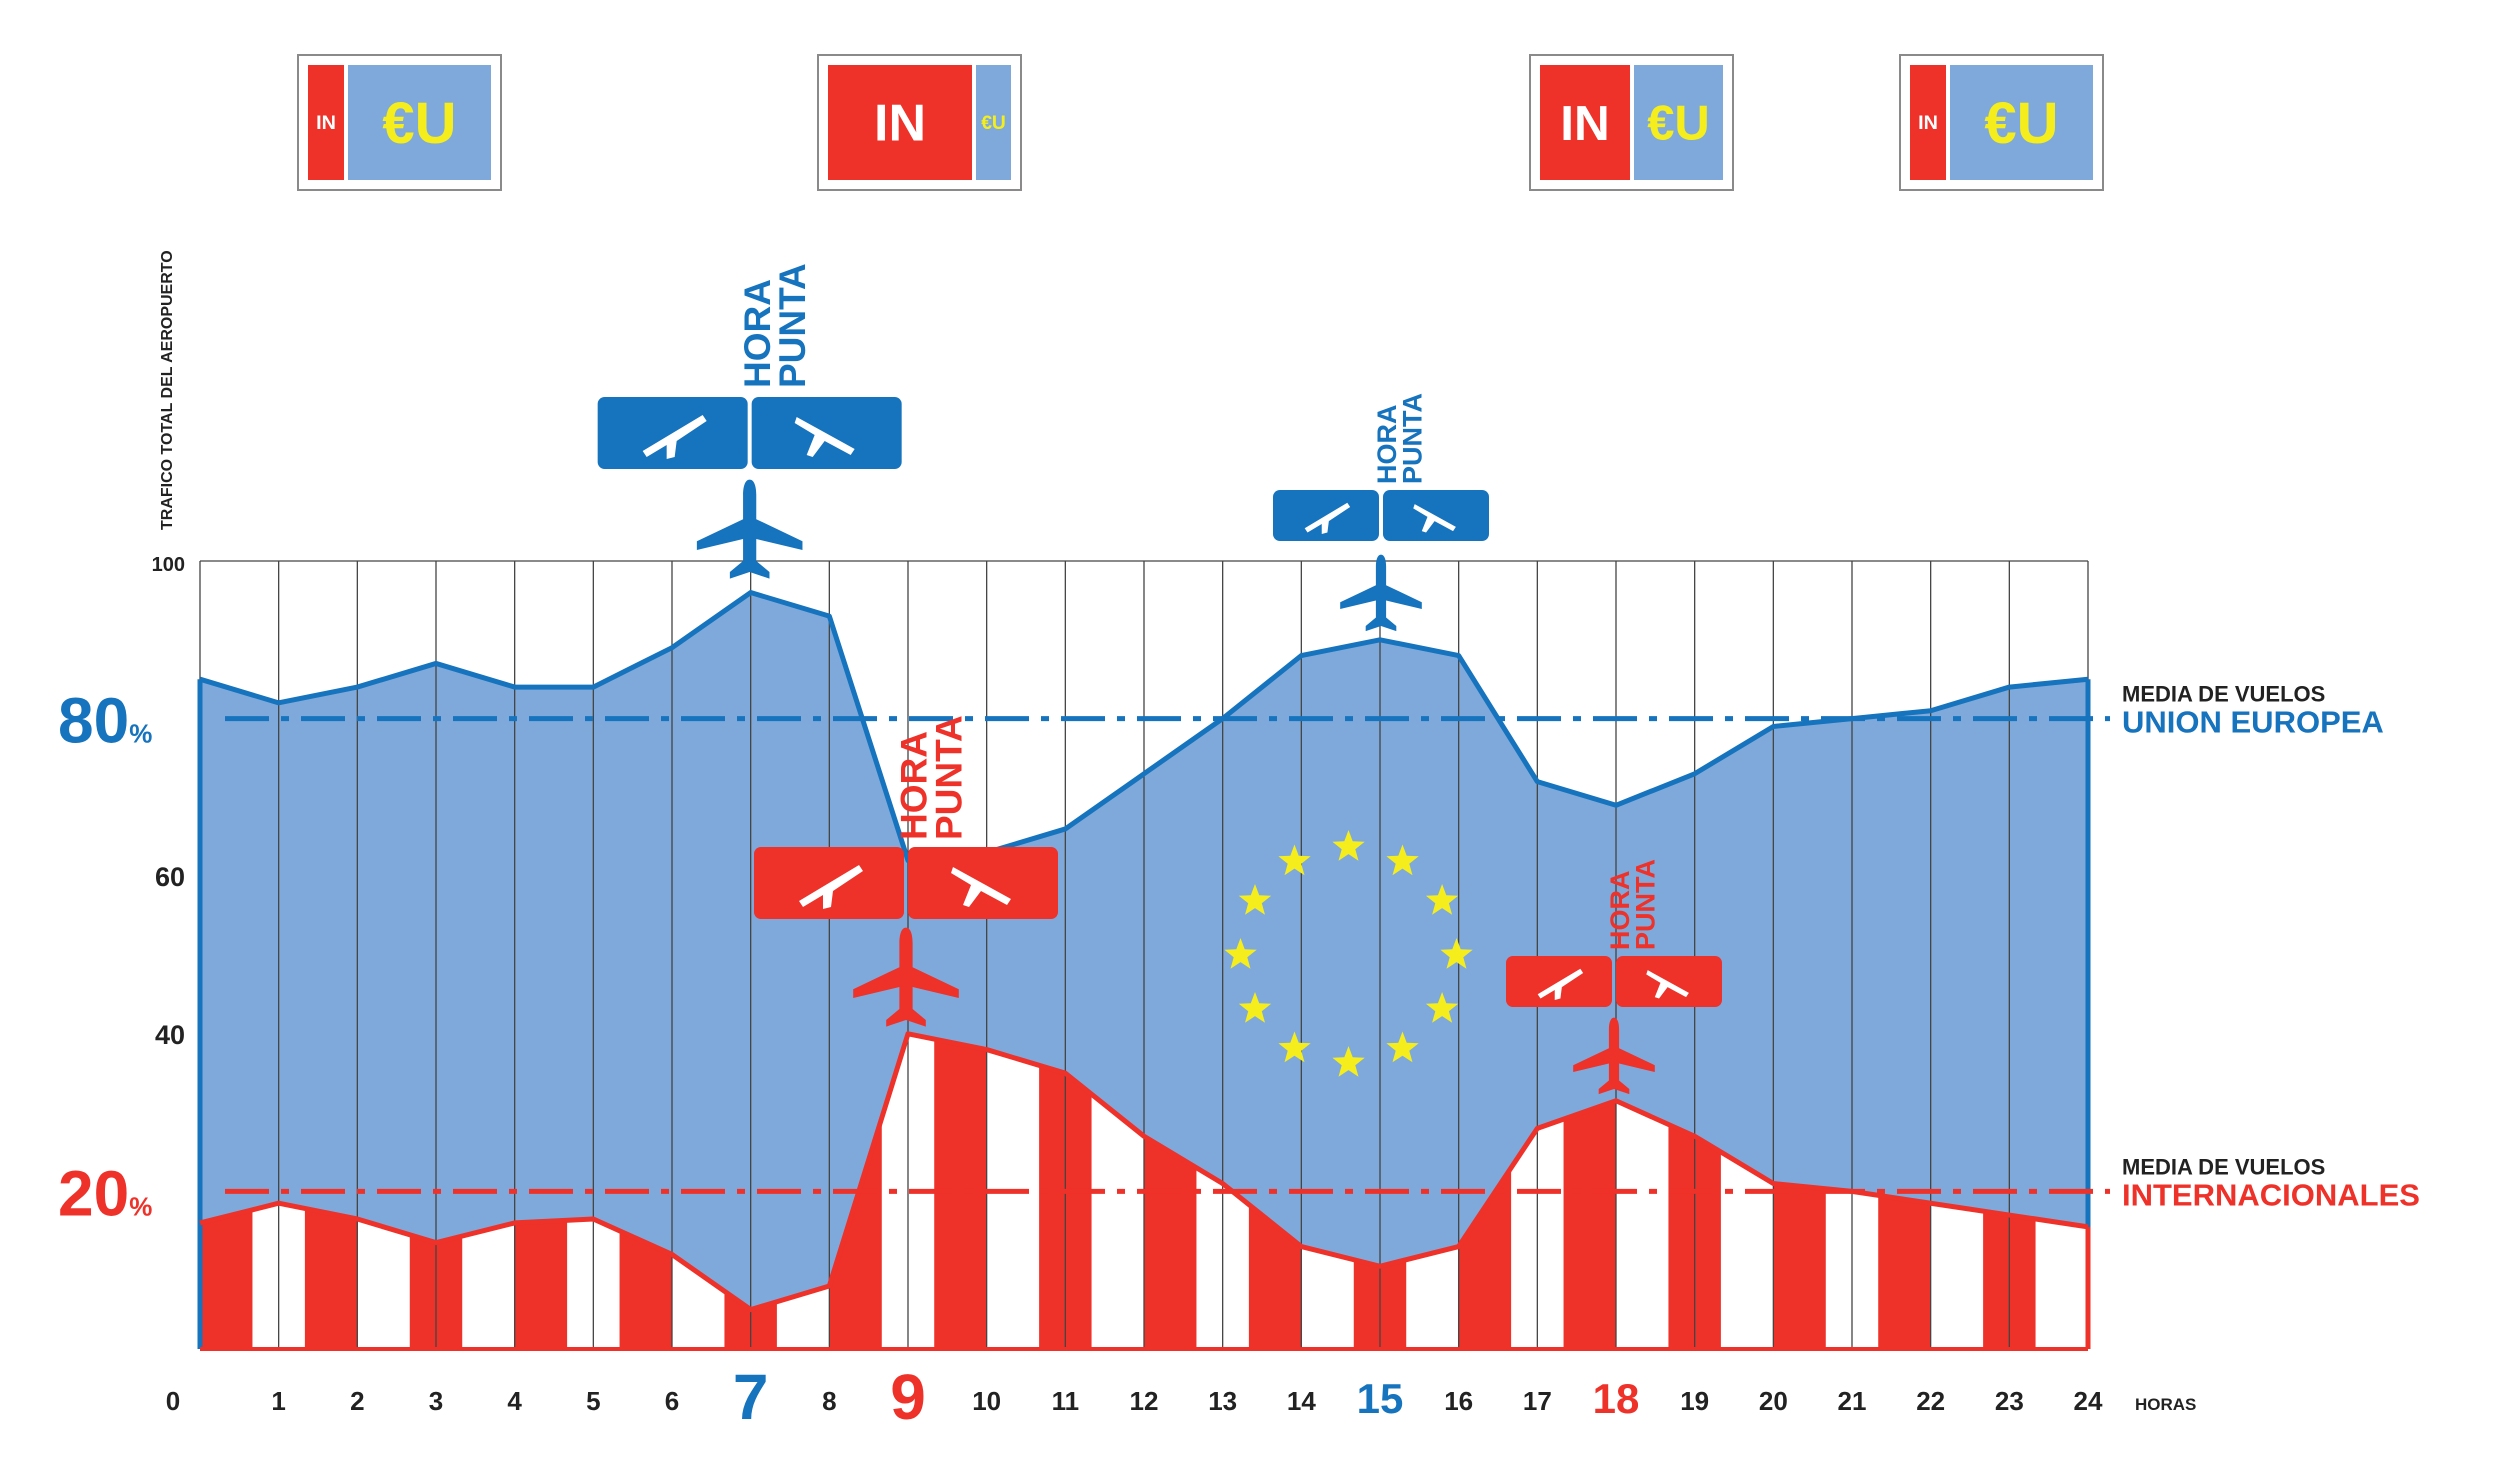  What do you see at coordinates (1200, 122) in the screenshot?
I see `badges-row: IN €U IN €U IN €U IN €U` at bounding box center [1200, 122].